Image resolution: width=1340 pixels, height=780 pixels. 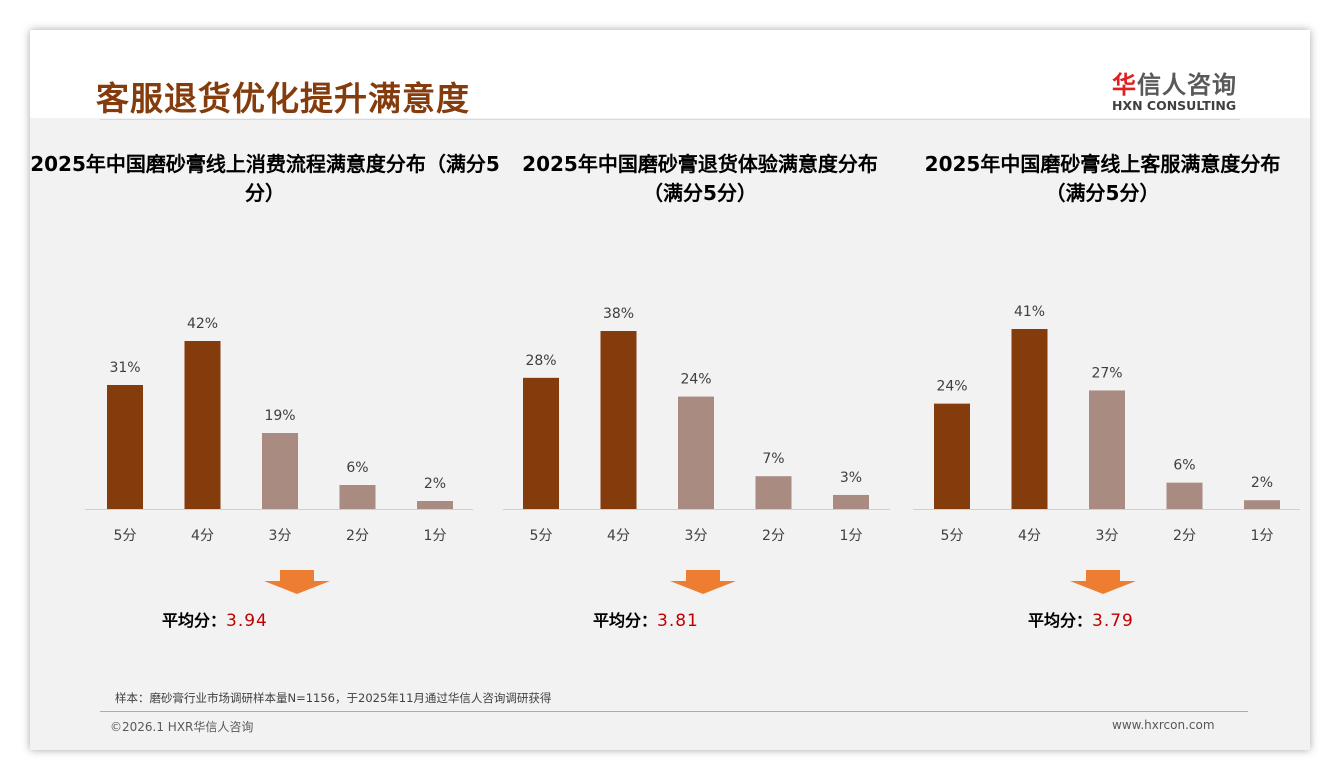 I want to click on logo-cn-first: 华, so click(x=1124, y=85).